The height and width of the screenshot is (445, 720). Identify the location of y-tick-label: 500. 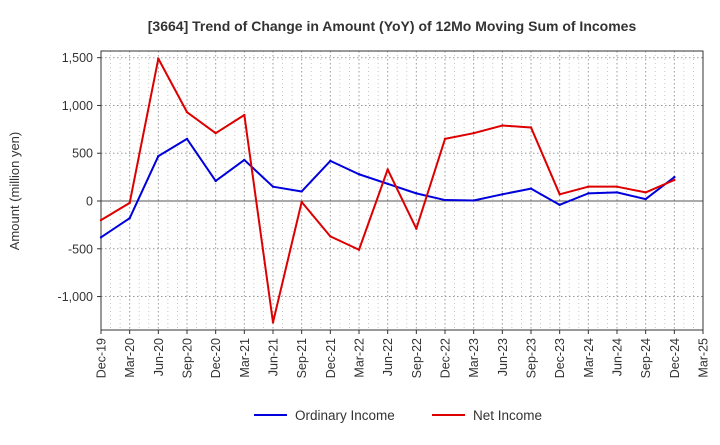
(82, 154).